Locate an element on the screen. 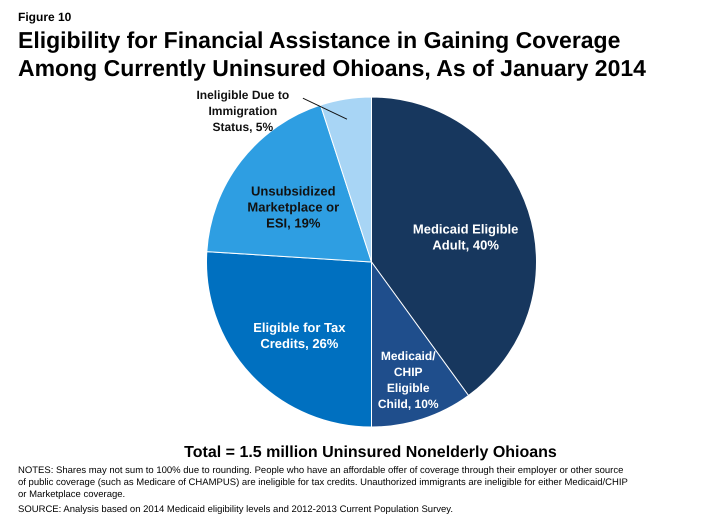 Image resolution: width=711 pixels, height=523 pixels. slice-label: Medicaid Eligible Adult, 40% is located at coordinates (465, 236).